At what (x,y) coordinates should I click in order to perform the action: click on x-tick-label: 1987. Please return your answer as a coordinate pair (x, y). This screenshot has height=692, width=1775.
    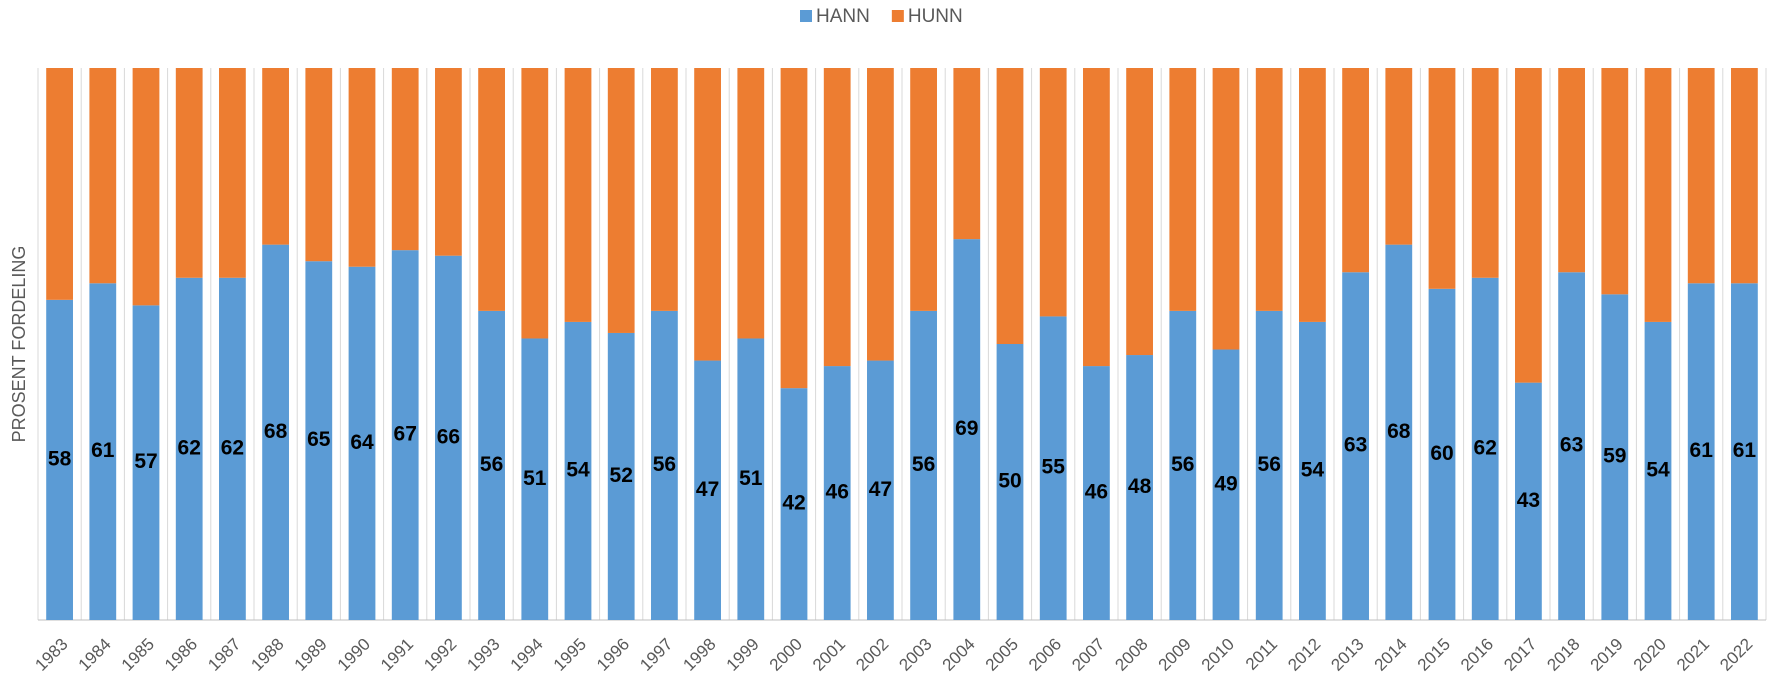
    Looking at the image, I should click on (224, 655).